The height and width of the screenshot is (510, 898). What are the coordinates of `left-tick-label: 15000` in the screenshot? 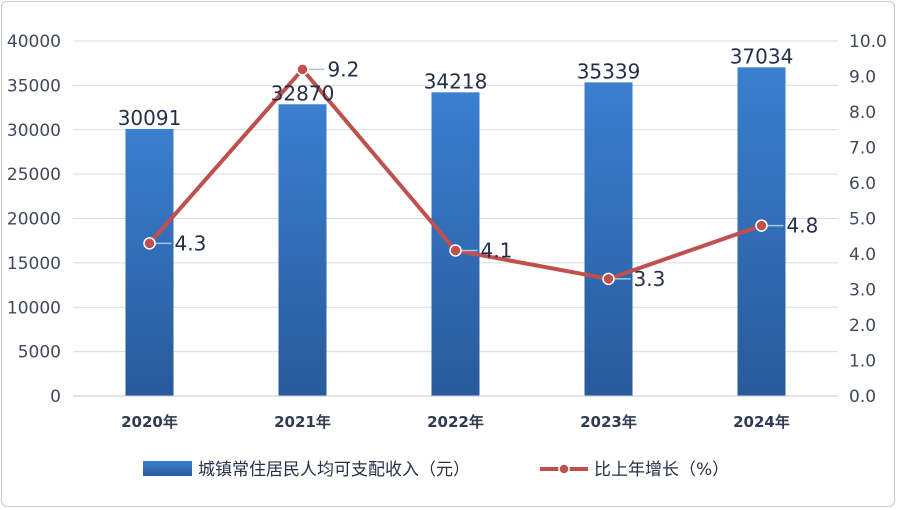 It's located at (34, 264).